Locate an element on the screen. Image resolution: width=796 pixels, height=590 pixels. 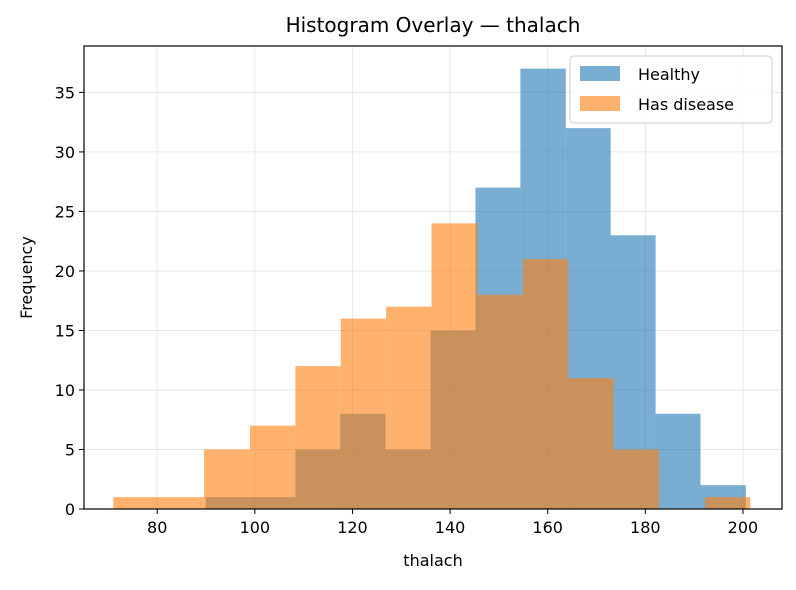
y-axis-label: Frequency is located at coordinates (26, 277).